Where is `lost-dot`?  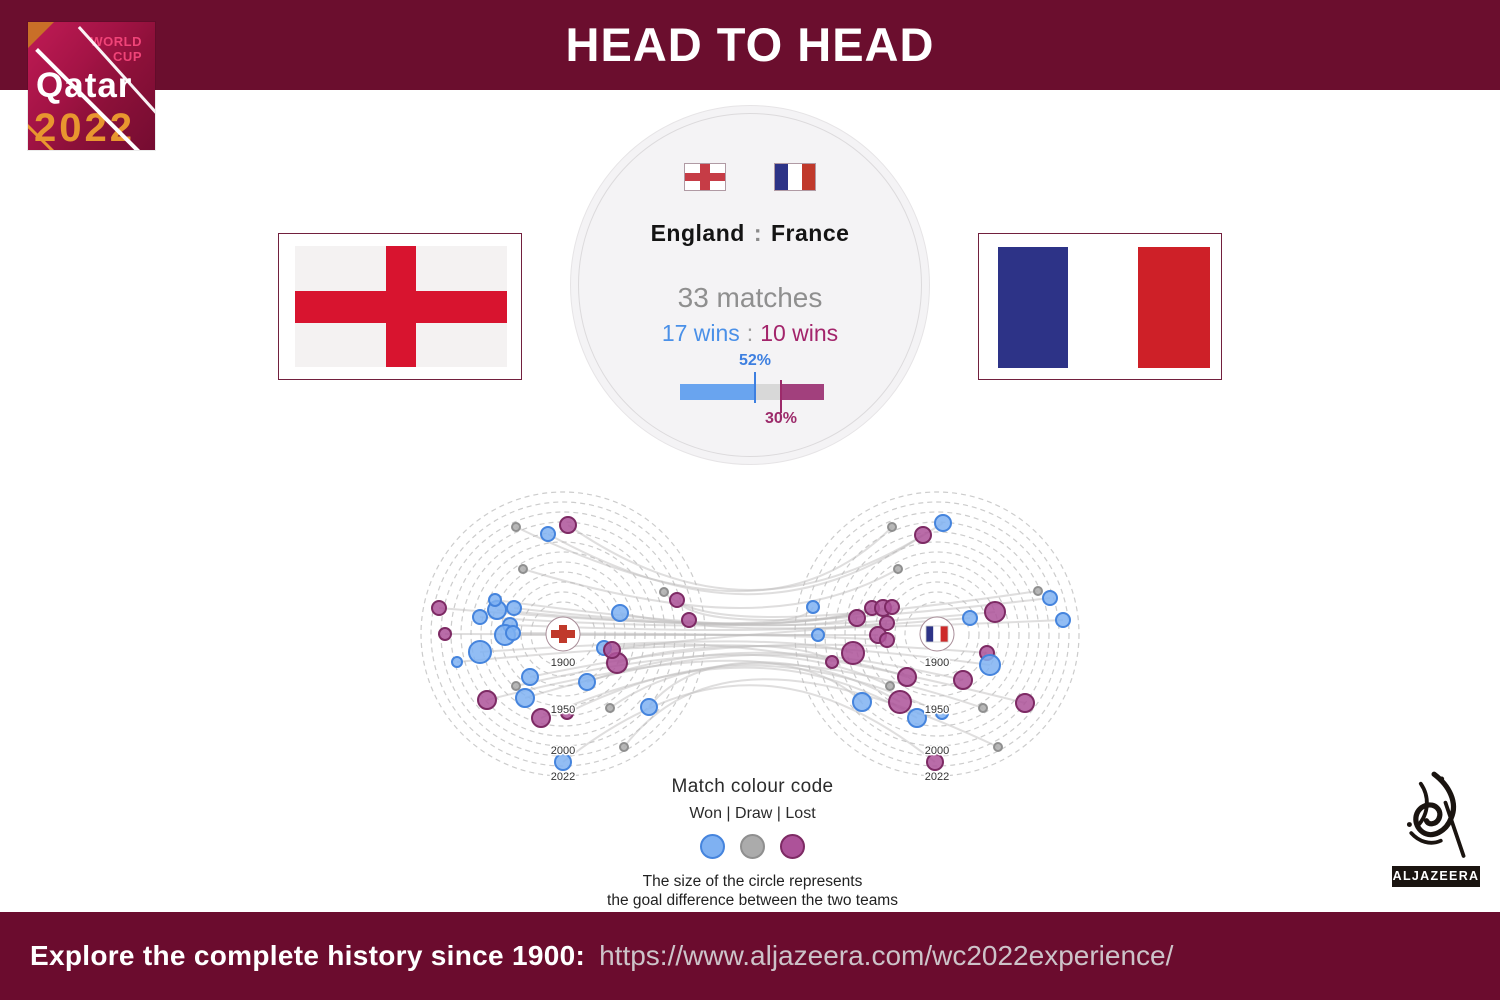
lost-dot is located at coordinates (792, 846).